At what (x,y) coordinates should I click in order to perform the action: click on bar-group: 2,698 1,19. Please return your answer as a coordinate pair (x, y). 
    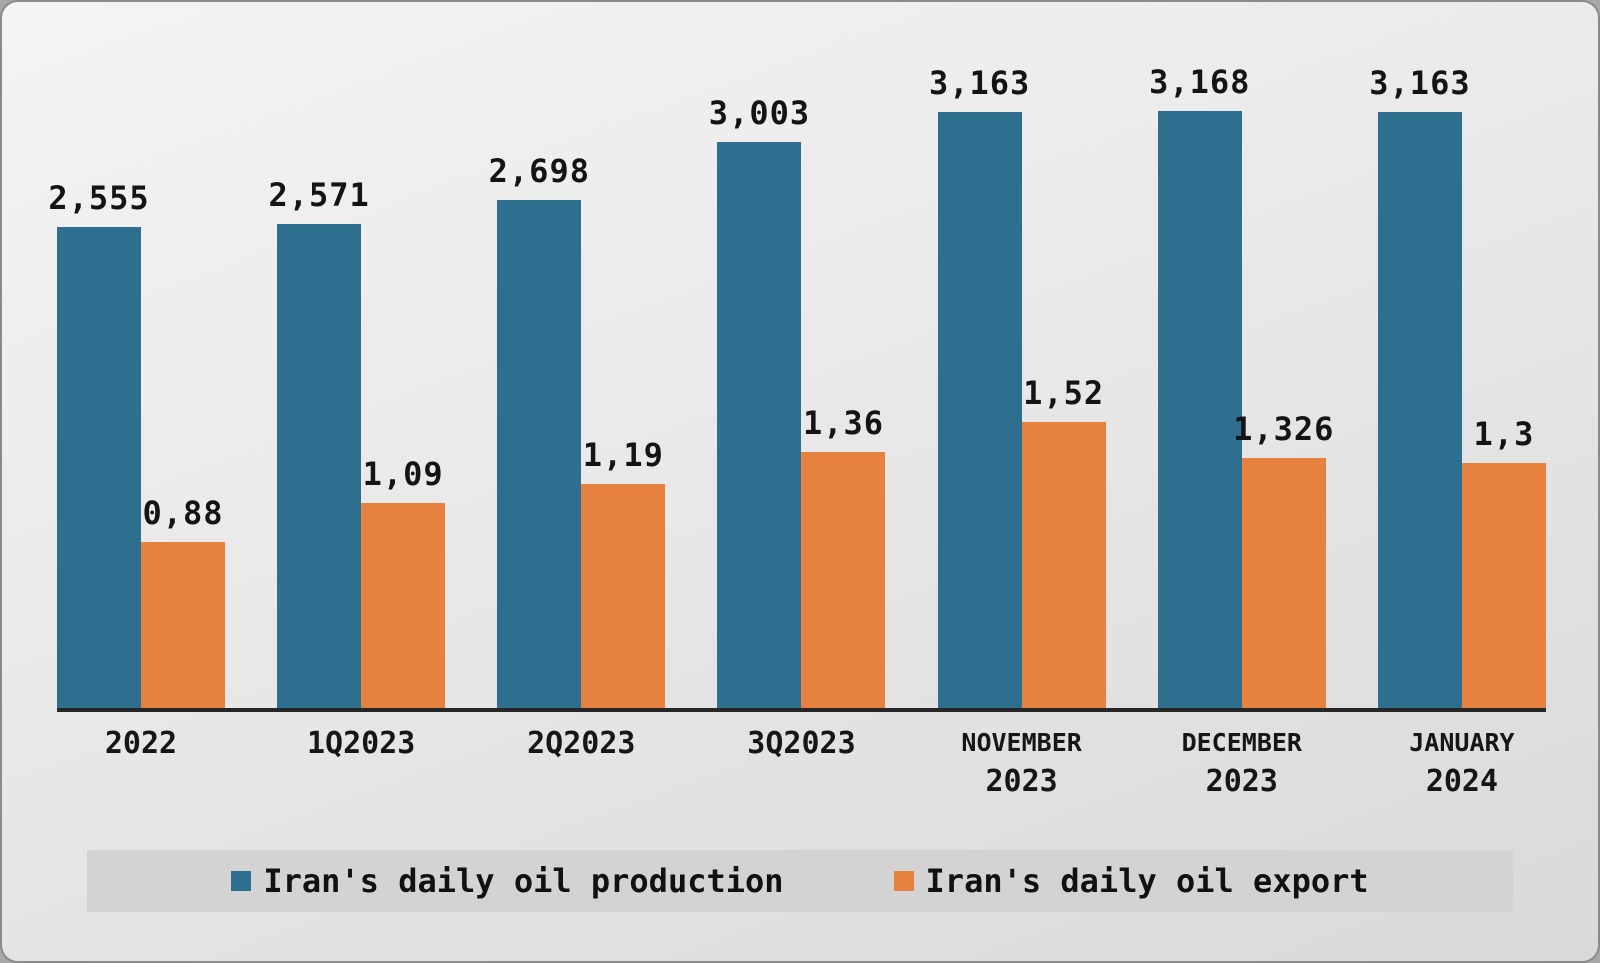
    Looking at the image, I should click on (577, 369).